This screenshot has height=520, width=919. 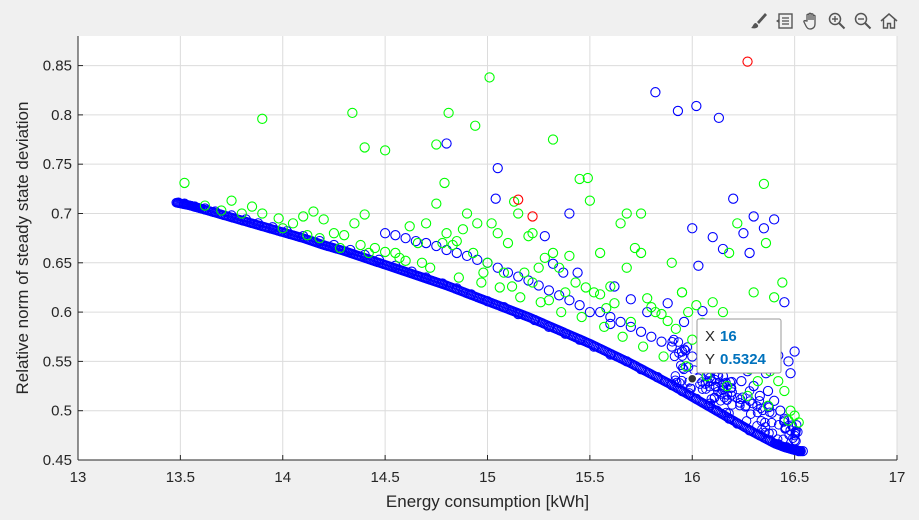 I want to click on y-tick-label: 0.5, so click(x=61, y=411).